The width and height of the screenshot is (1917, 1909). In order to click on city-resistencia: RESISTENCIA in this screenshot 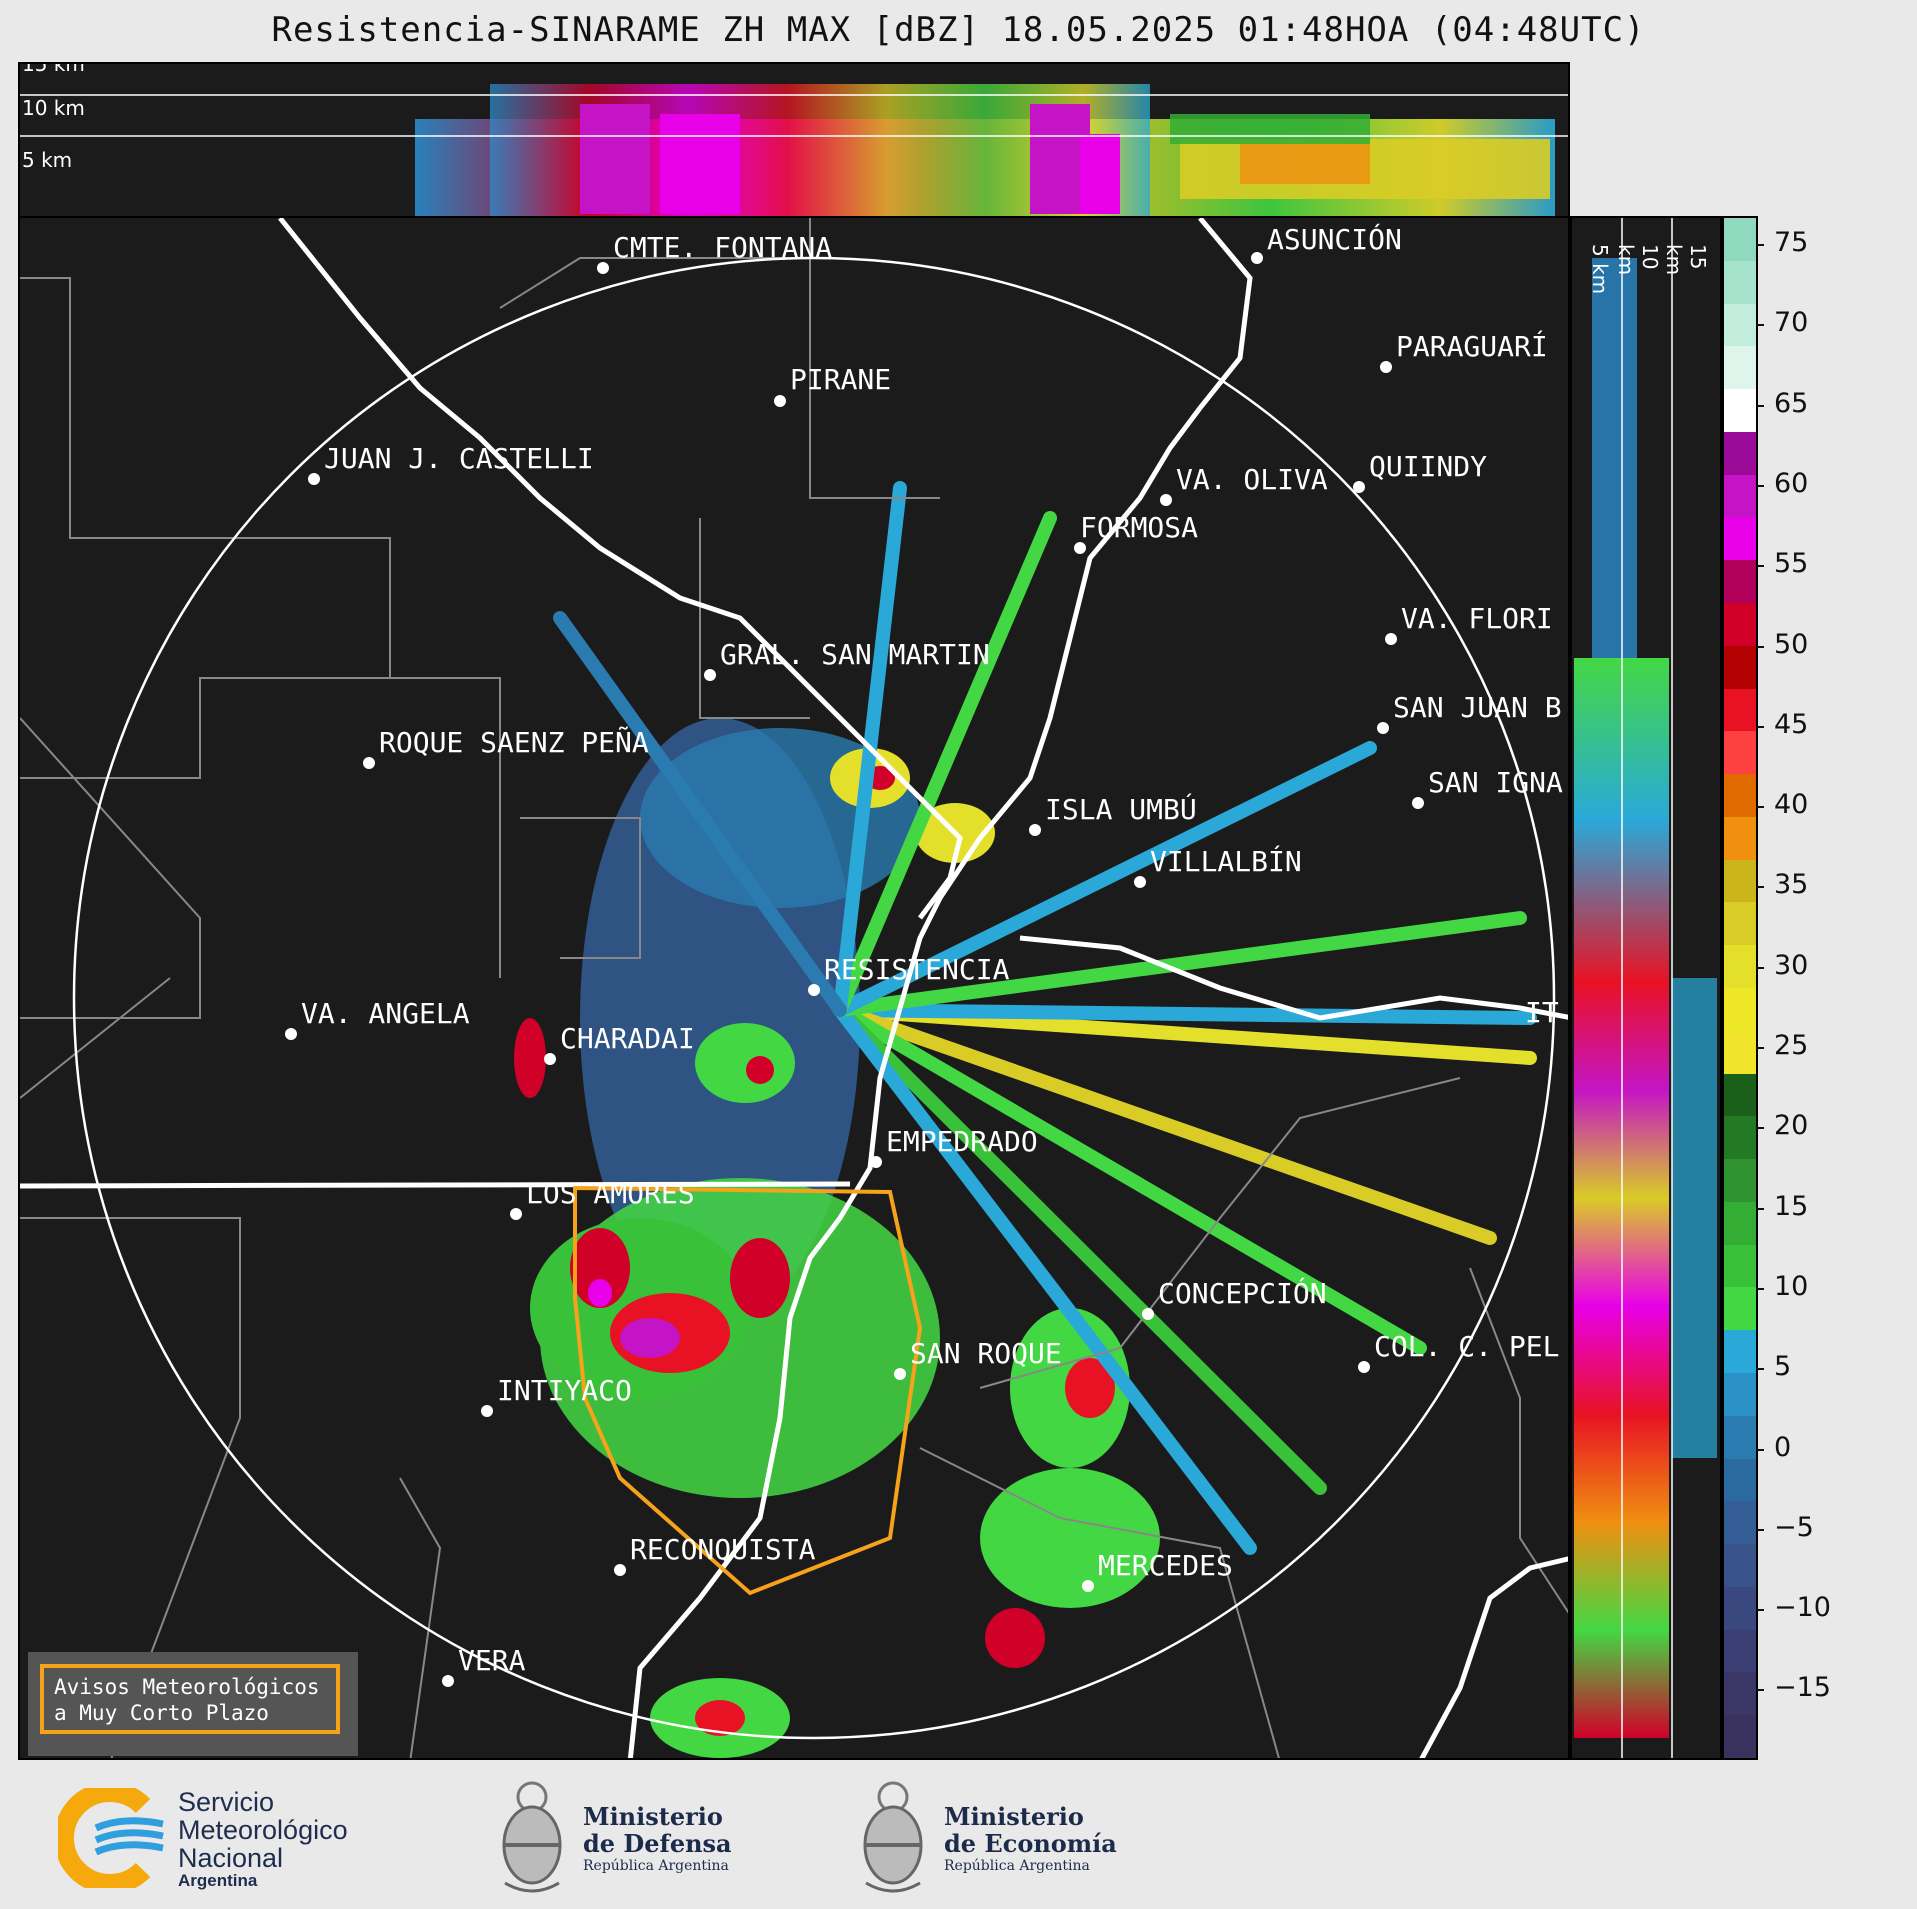, I will do `click(909, 974)`.